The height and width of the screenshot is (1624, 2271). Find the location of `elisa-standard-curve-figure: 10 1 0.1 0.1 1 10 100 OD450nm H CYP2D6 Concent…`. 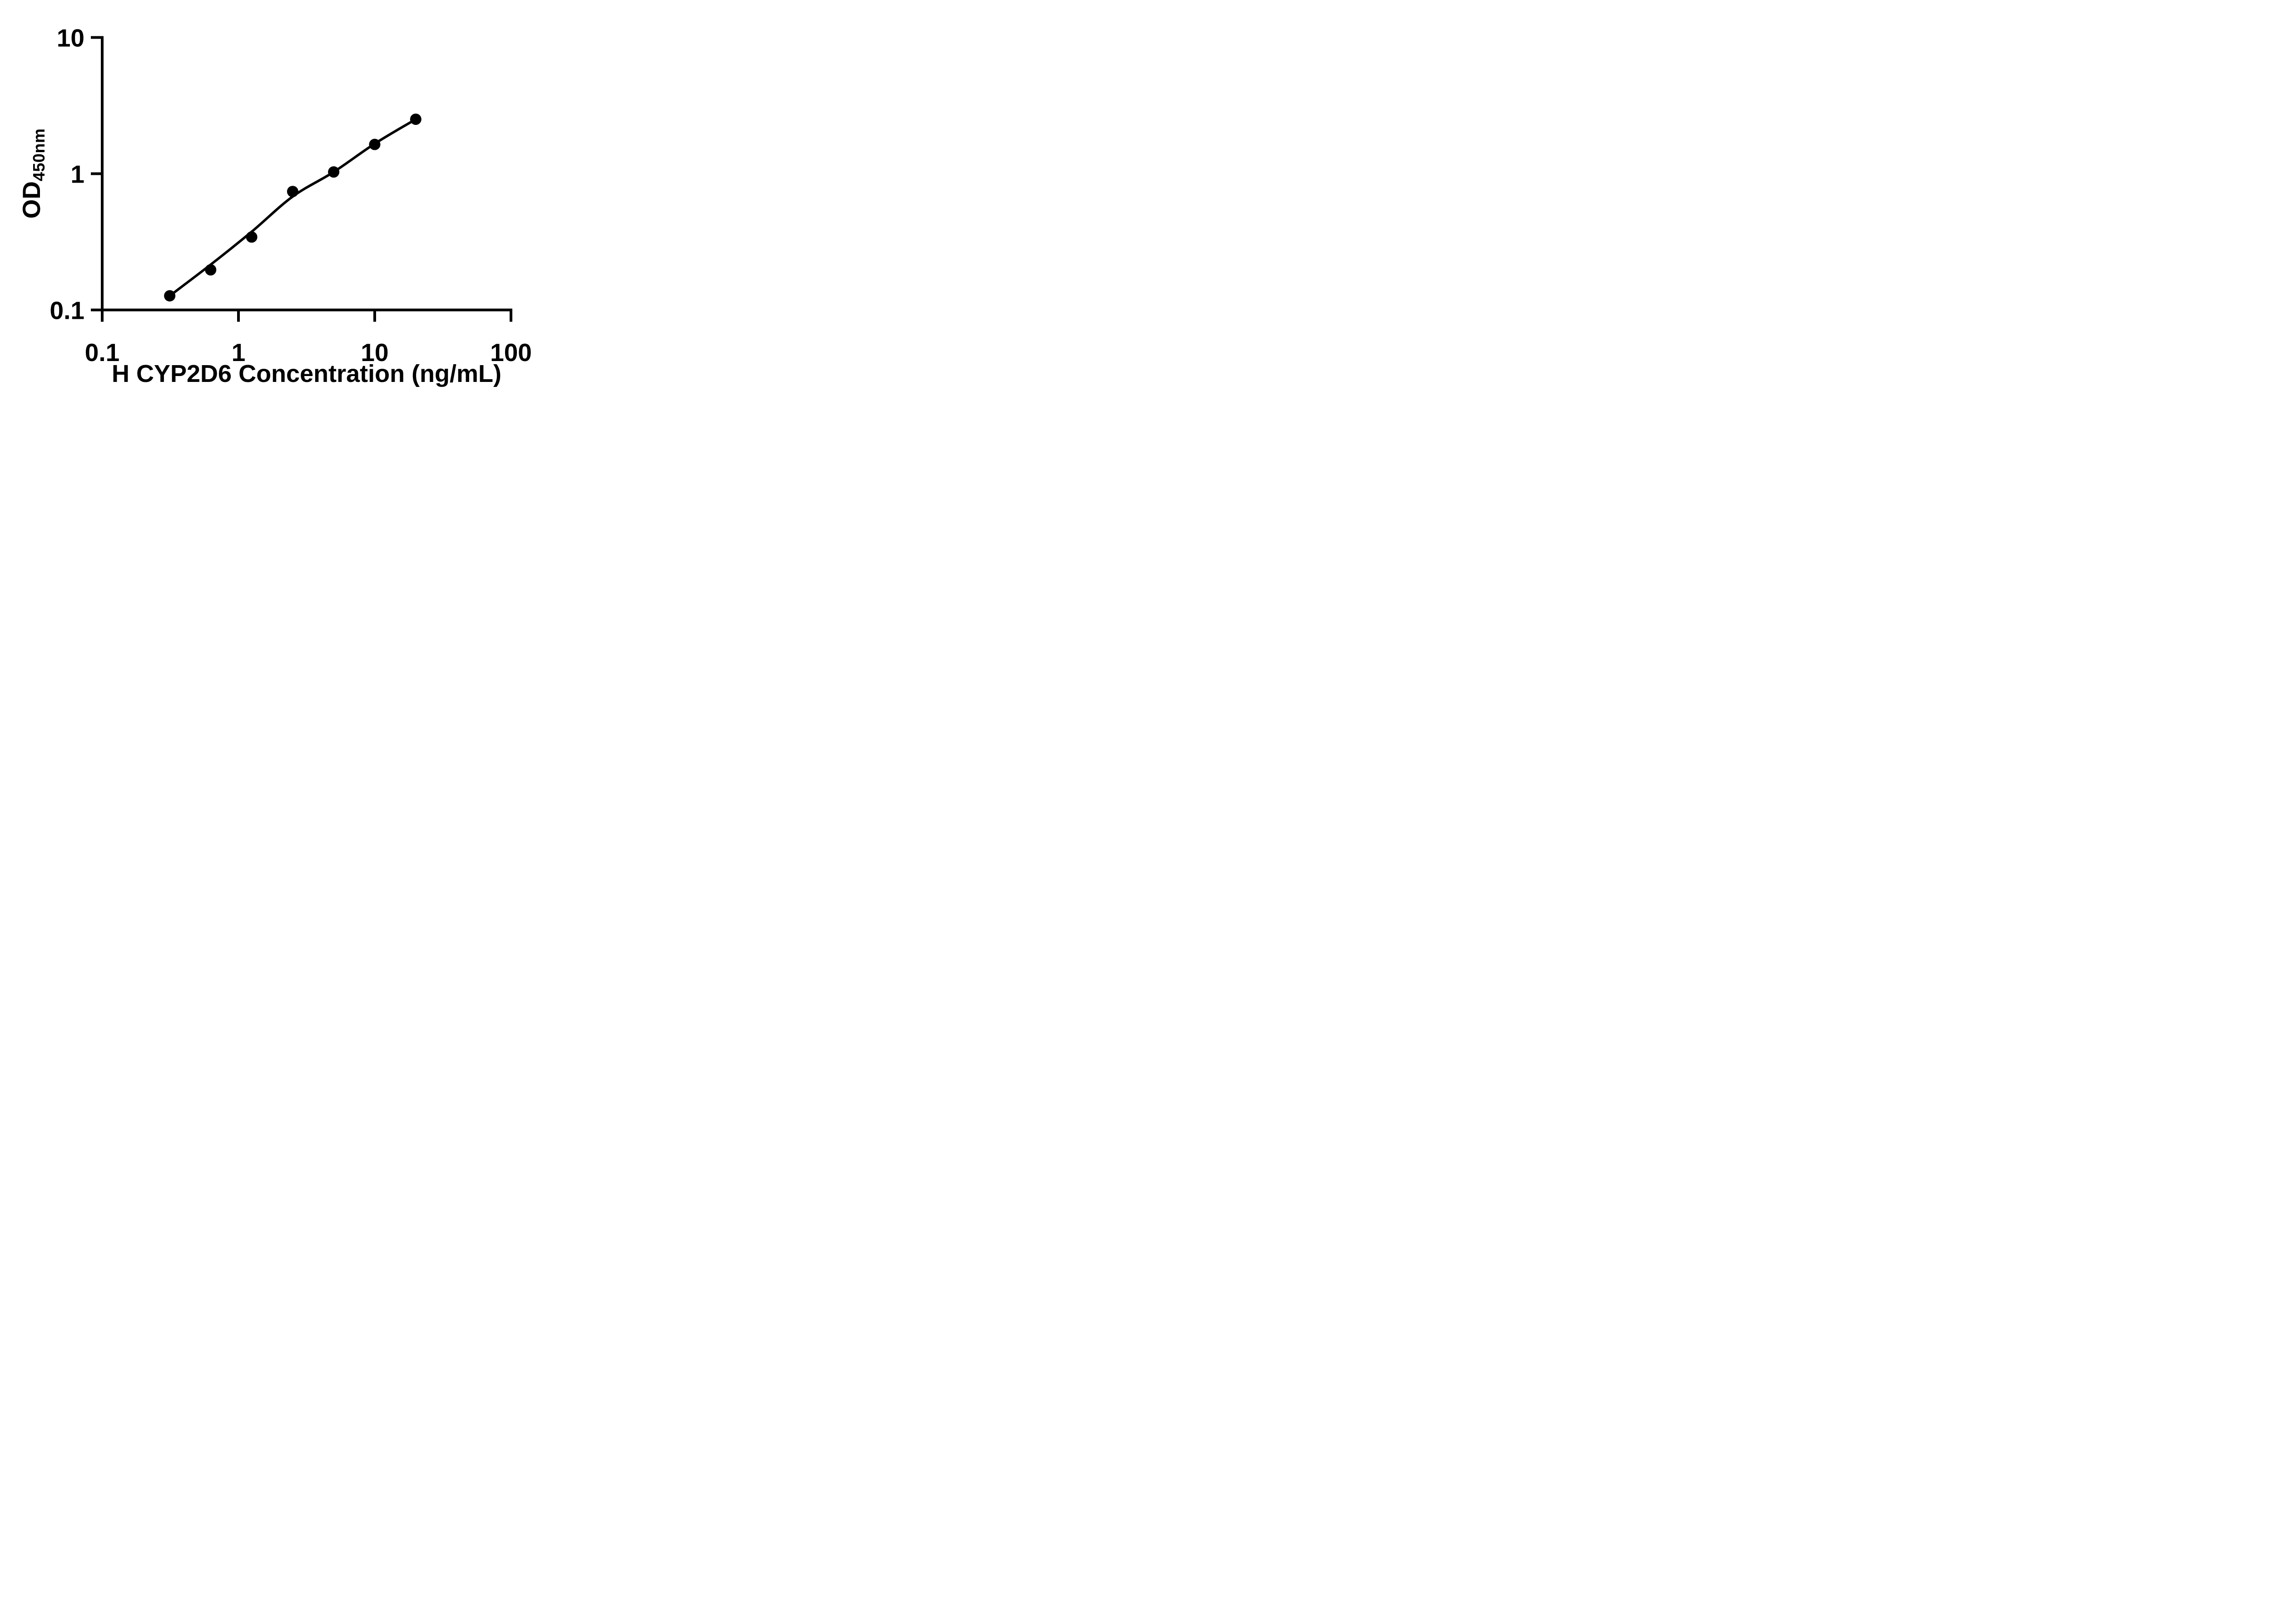

elisa-standard-curve-figure: 10 1 0.1 0.1 1 10 100 OD450nm H CYP2D6 Concent… is located at coordinates (288, 203).